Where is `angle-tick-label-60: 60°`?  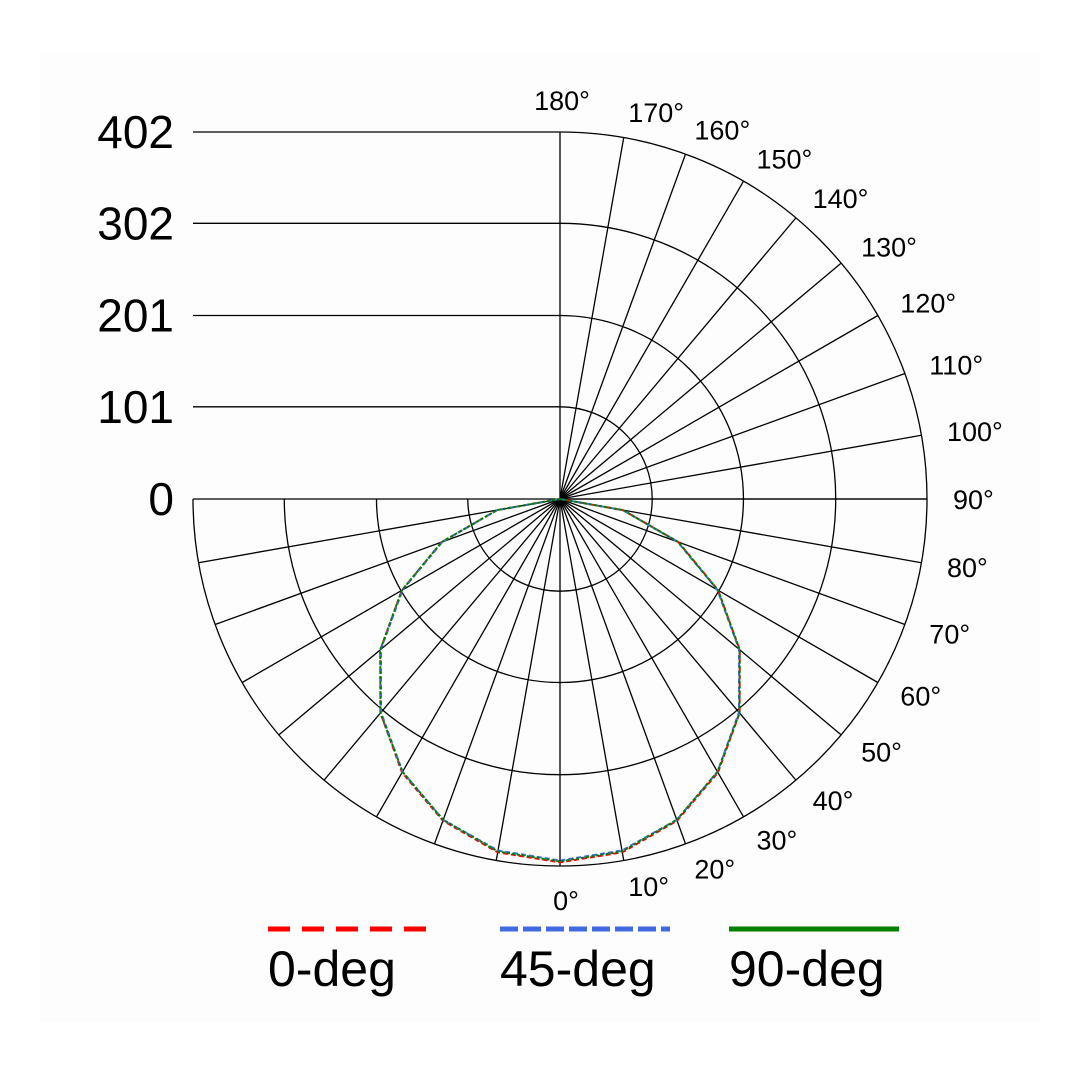 angle-tick-label-60: 60° is located at coordinates (920, 697).